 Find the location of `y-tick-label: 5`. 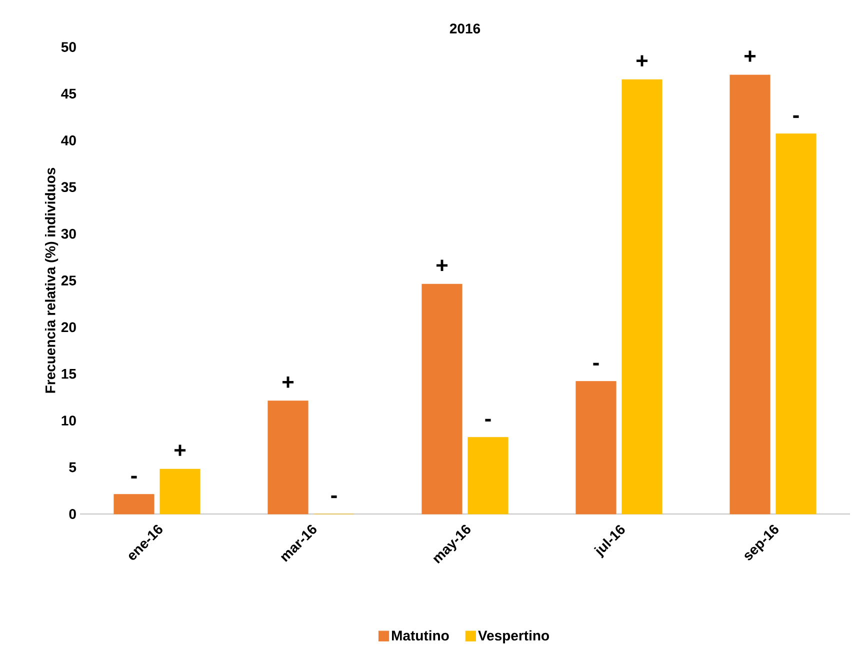

y-tick-label: 5 is located at coordinates (72, 467).